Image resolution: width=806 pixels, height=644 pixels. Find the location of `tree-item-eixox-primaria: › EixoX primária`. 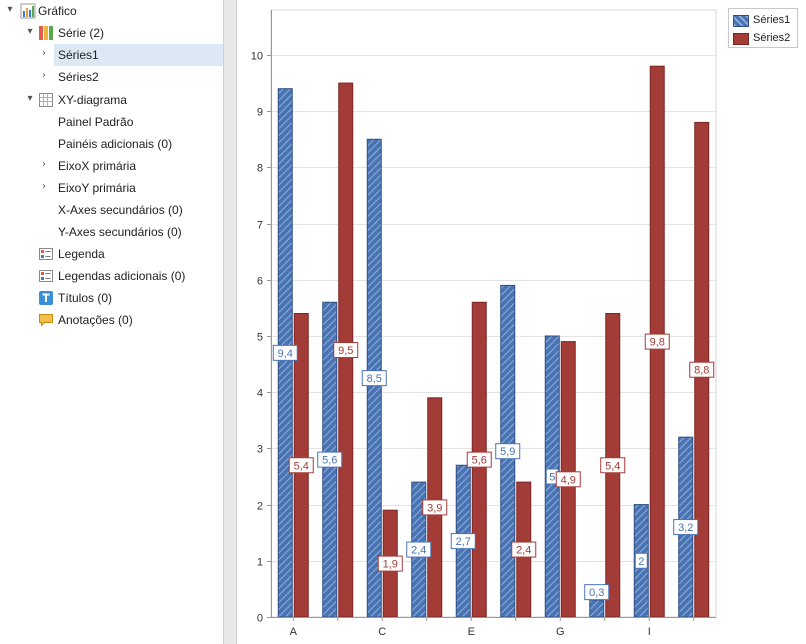

tree-item-eixox-primaria: › EixoX primária is located at coordinates (111, 166).